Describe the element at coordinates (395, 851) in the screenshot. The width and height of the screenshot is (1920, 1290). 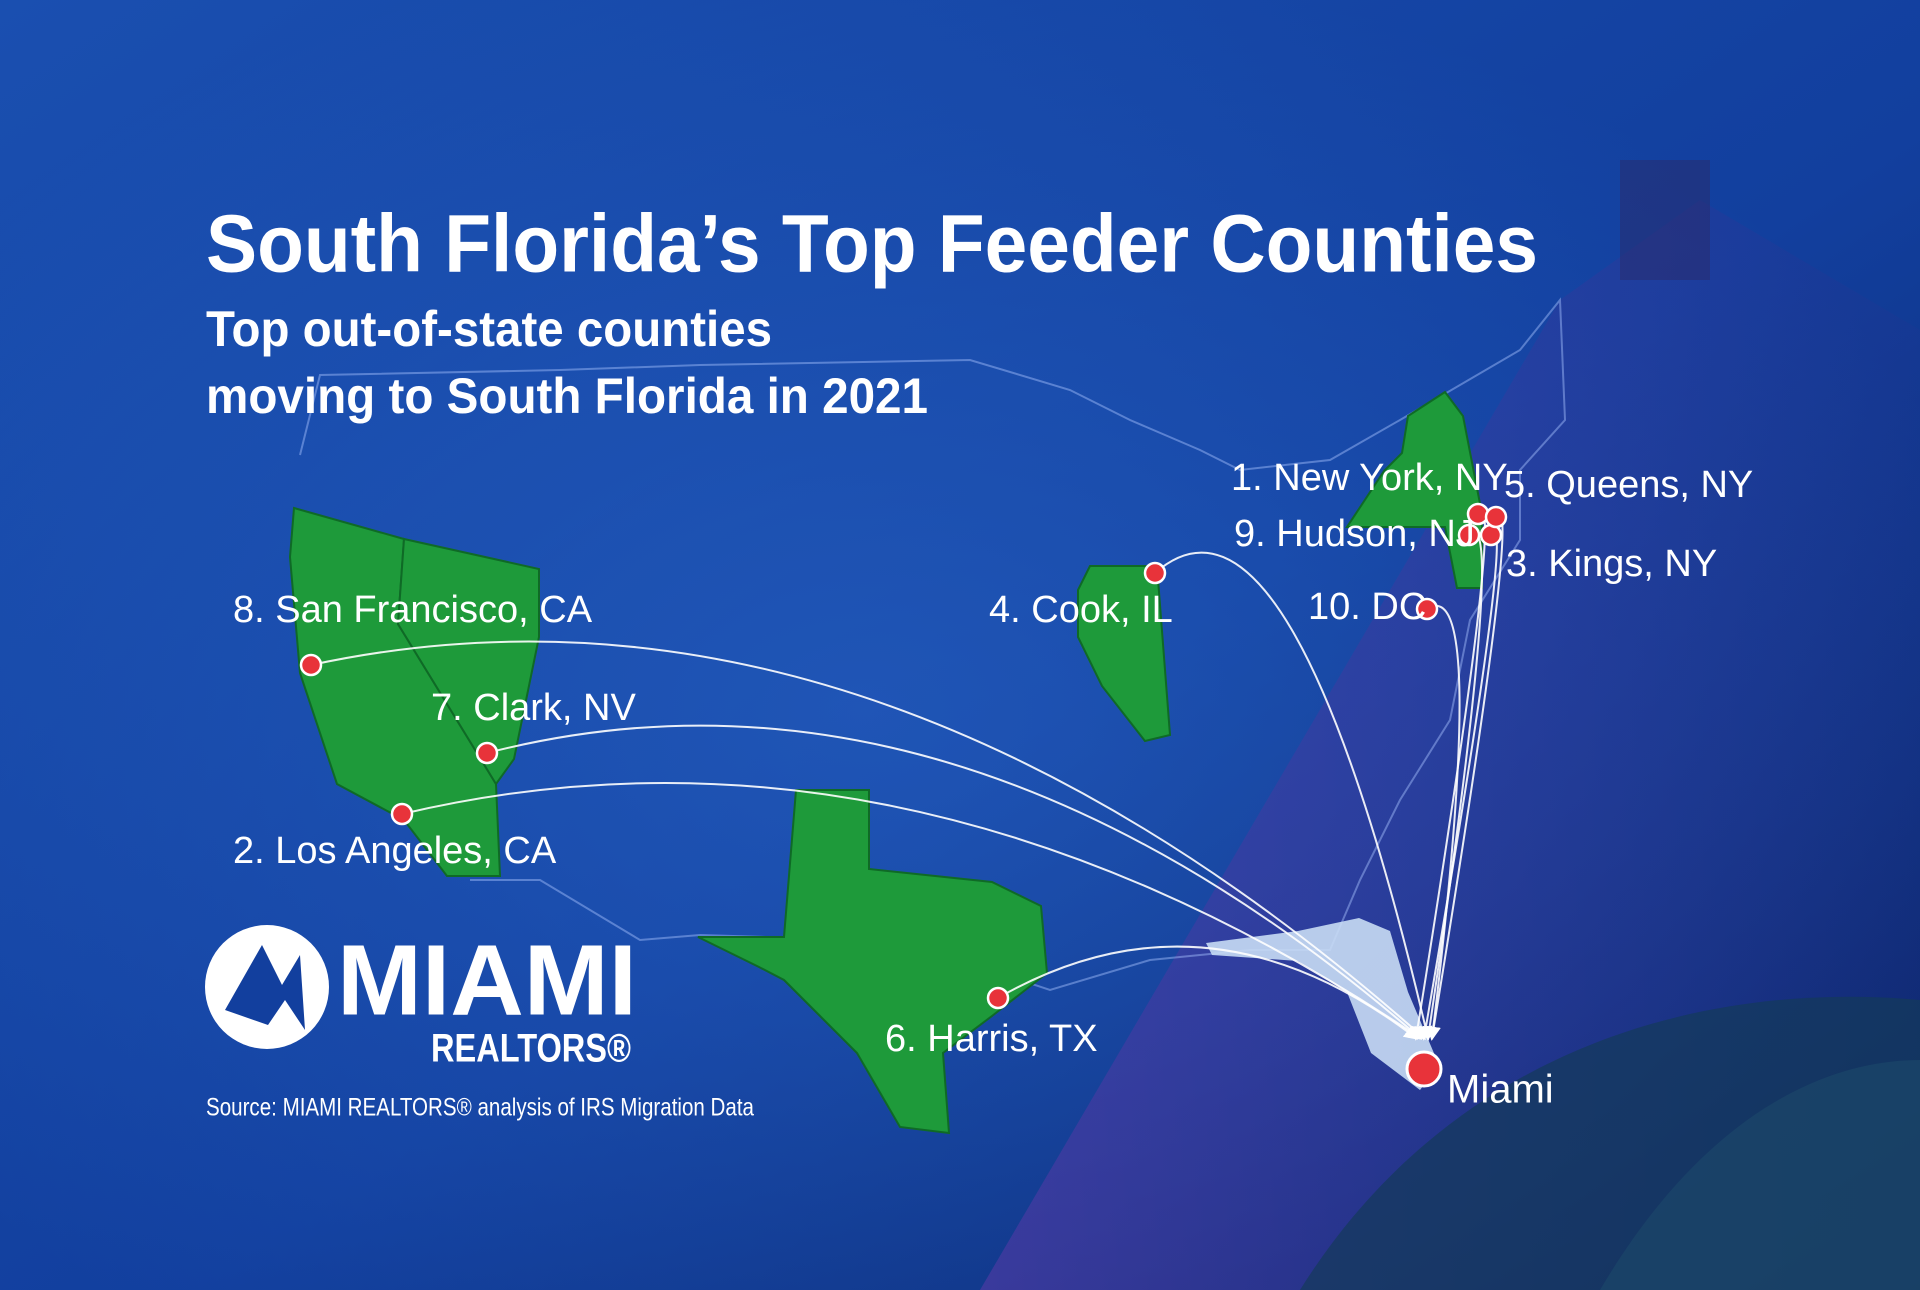
I see `county-label: 2. Los Angeles, CA` at that location.